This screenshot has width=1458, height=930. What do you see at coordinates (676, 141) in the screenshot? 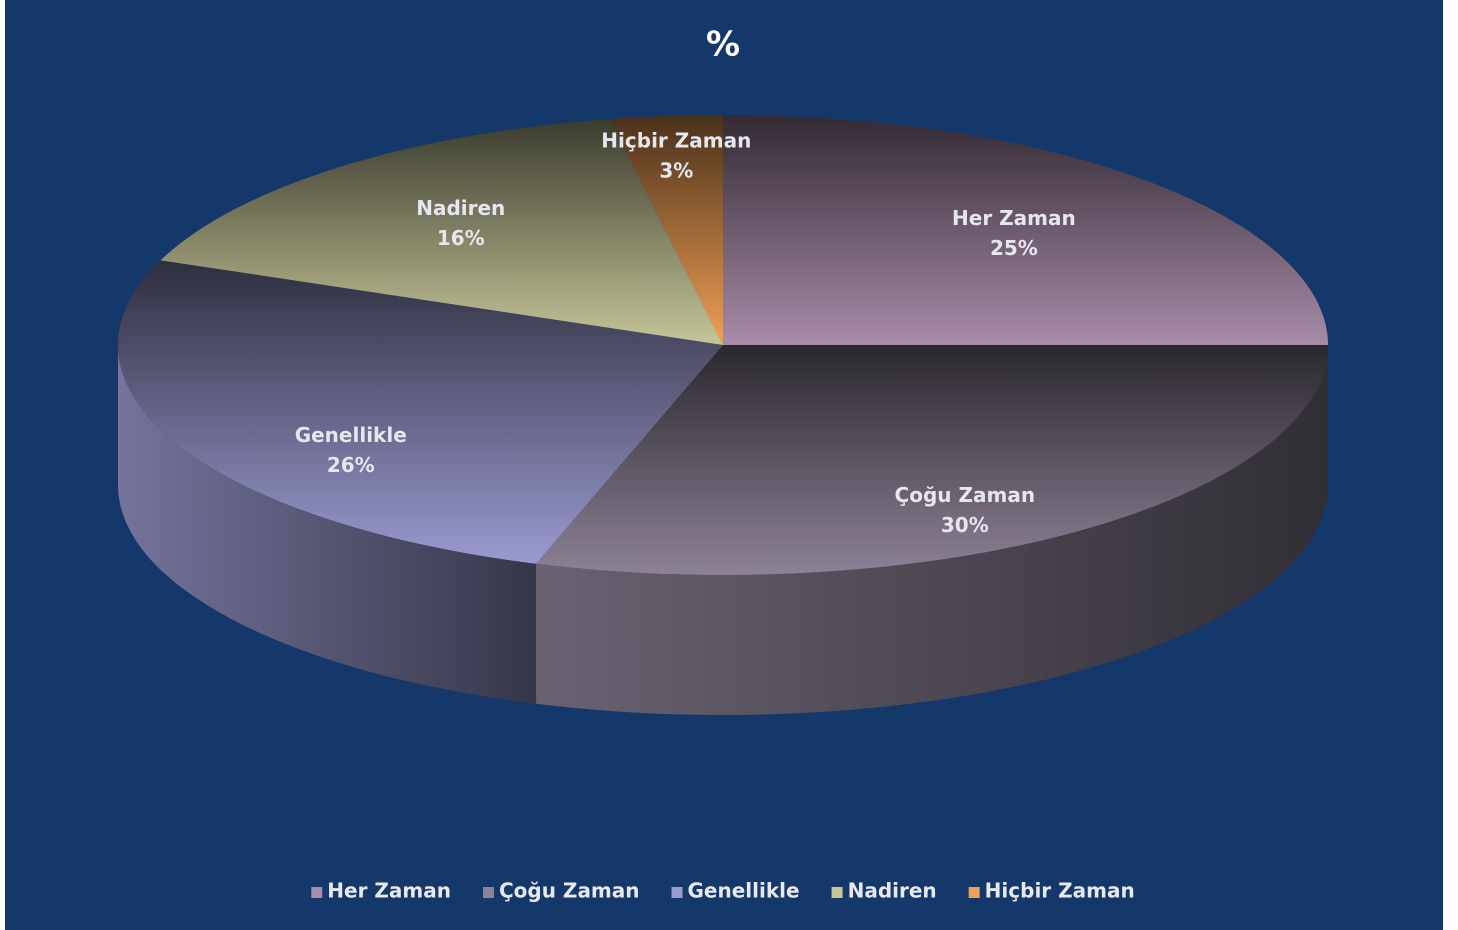
I see `data-label-name: Hiçbir Zaman` at bounding box center [676, 141].